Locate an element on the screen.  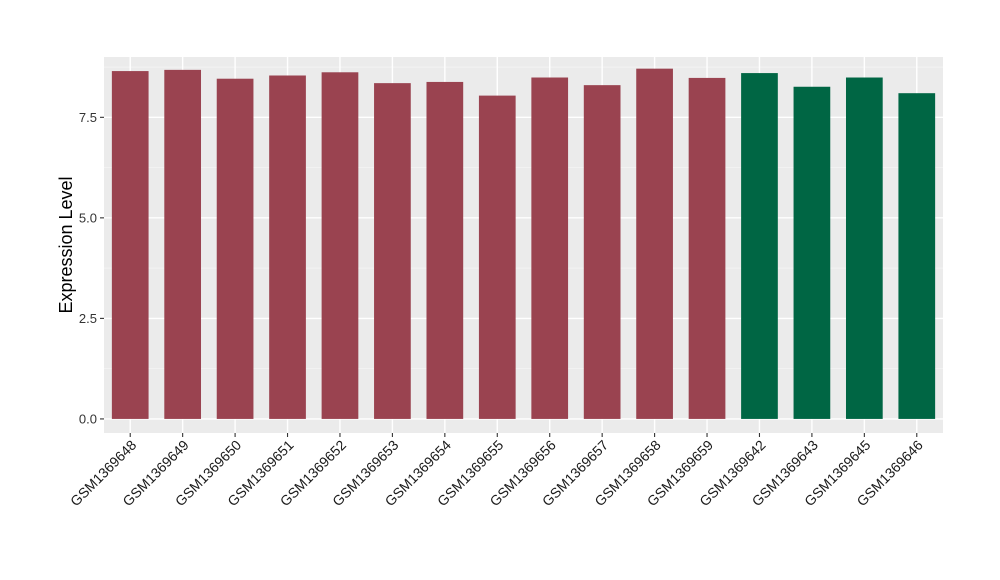
y-tick-label: 5.0 is located at coordinates (88, 217).